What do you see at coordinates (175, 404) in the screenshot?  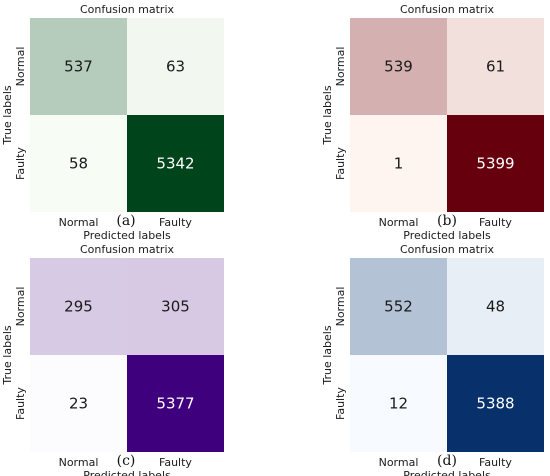 I see `cell-value-label: 5377` at bounding box center [175, 404].